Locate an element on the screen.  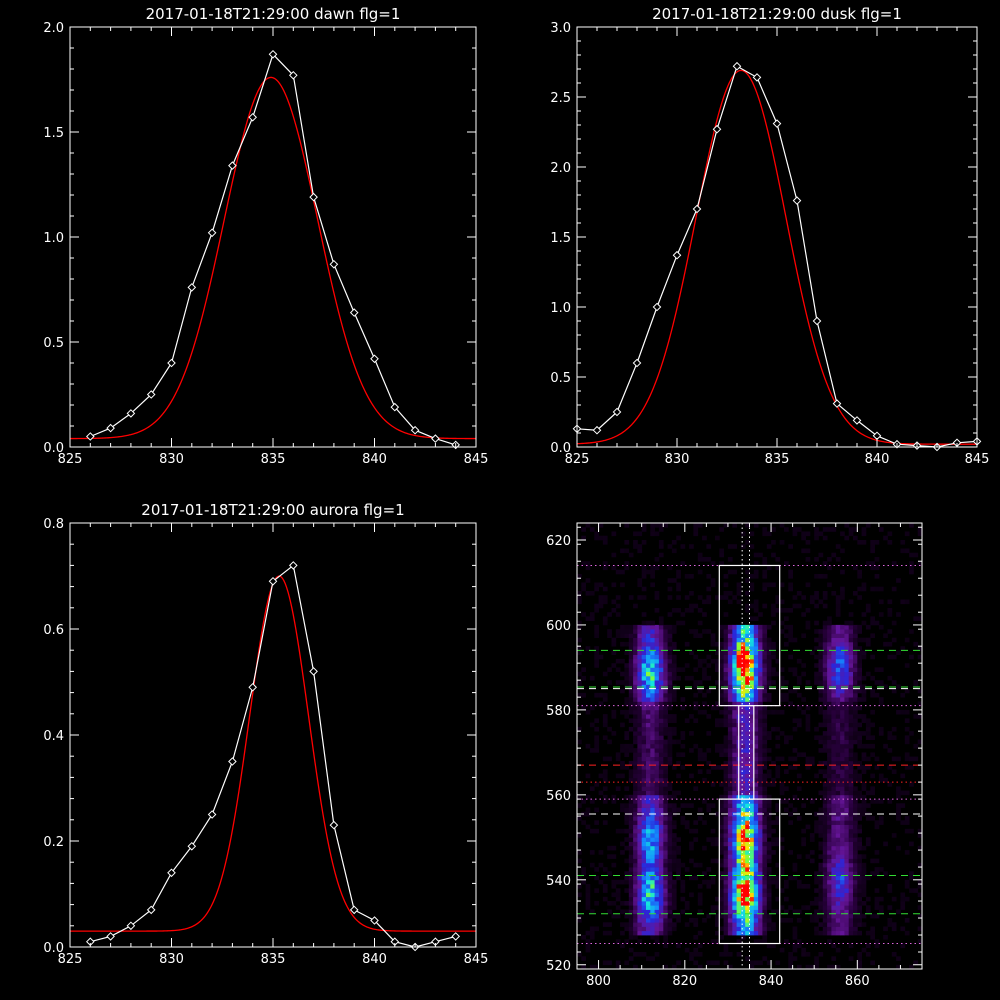
y-tick-label: 3.0 is located at coordinates (560, 28).